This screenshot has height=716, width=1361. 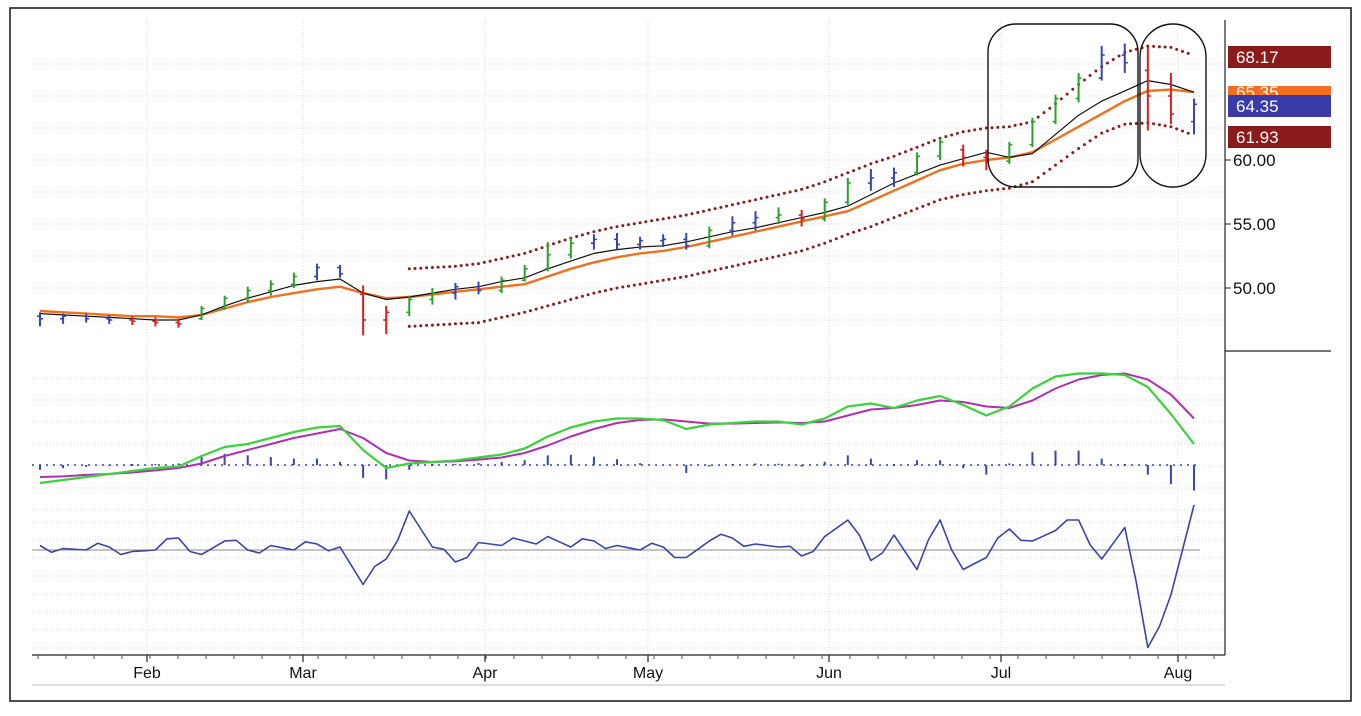 What do you see at coordinates (829, 673) in the screenshot?
I see `x-tick-label: Jun` at bounding box center [829, 673].